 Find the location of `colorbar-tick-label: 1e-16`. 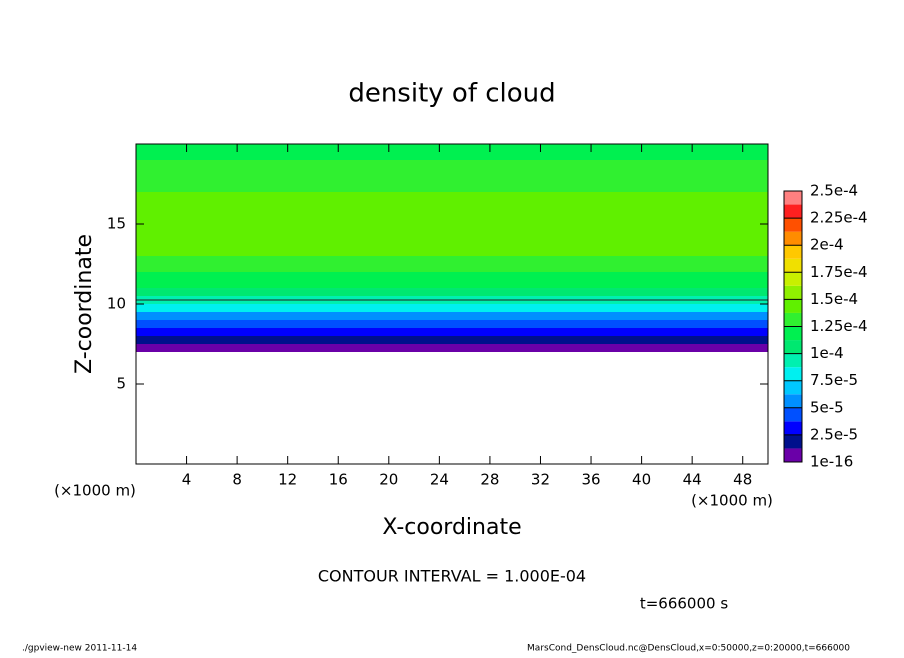

colorbar-tick-label: 1e-16 is located at coordinates (831, 462).